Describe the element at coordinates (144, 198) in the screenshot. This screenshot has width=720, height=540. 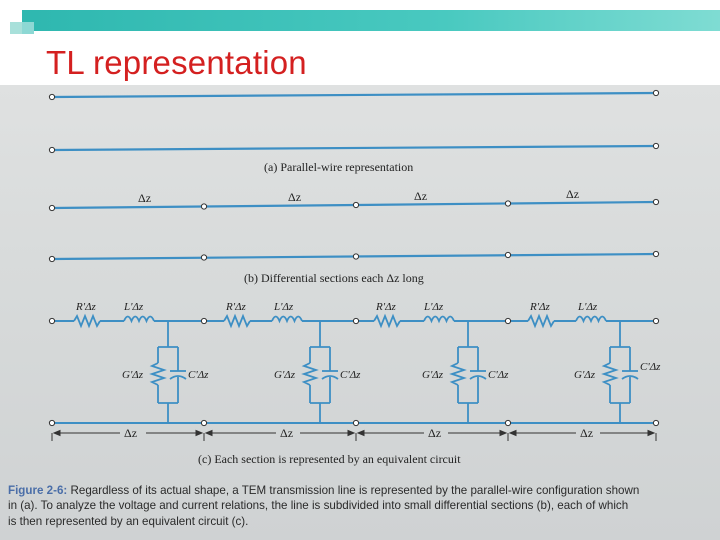
I see `dz-label-b1: Δz` at that location.